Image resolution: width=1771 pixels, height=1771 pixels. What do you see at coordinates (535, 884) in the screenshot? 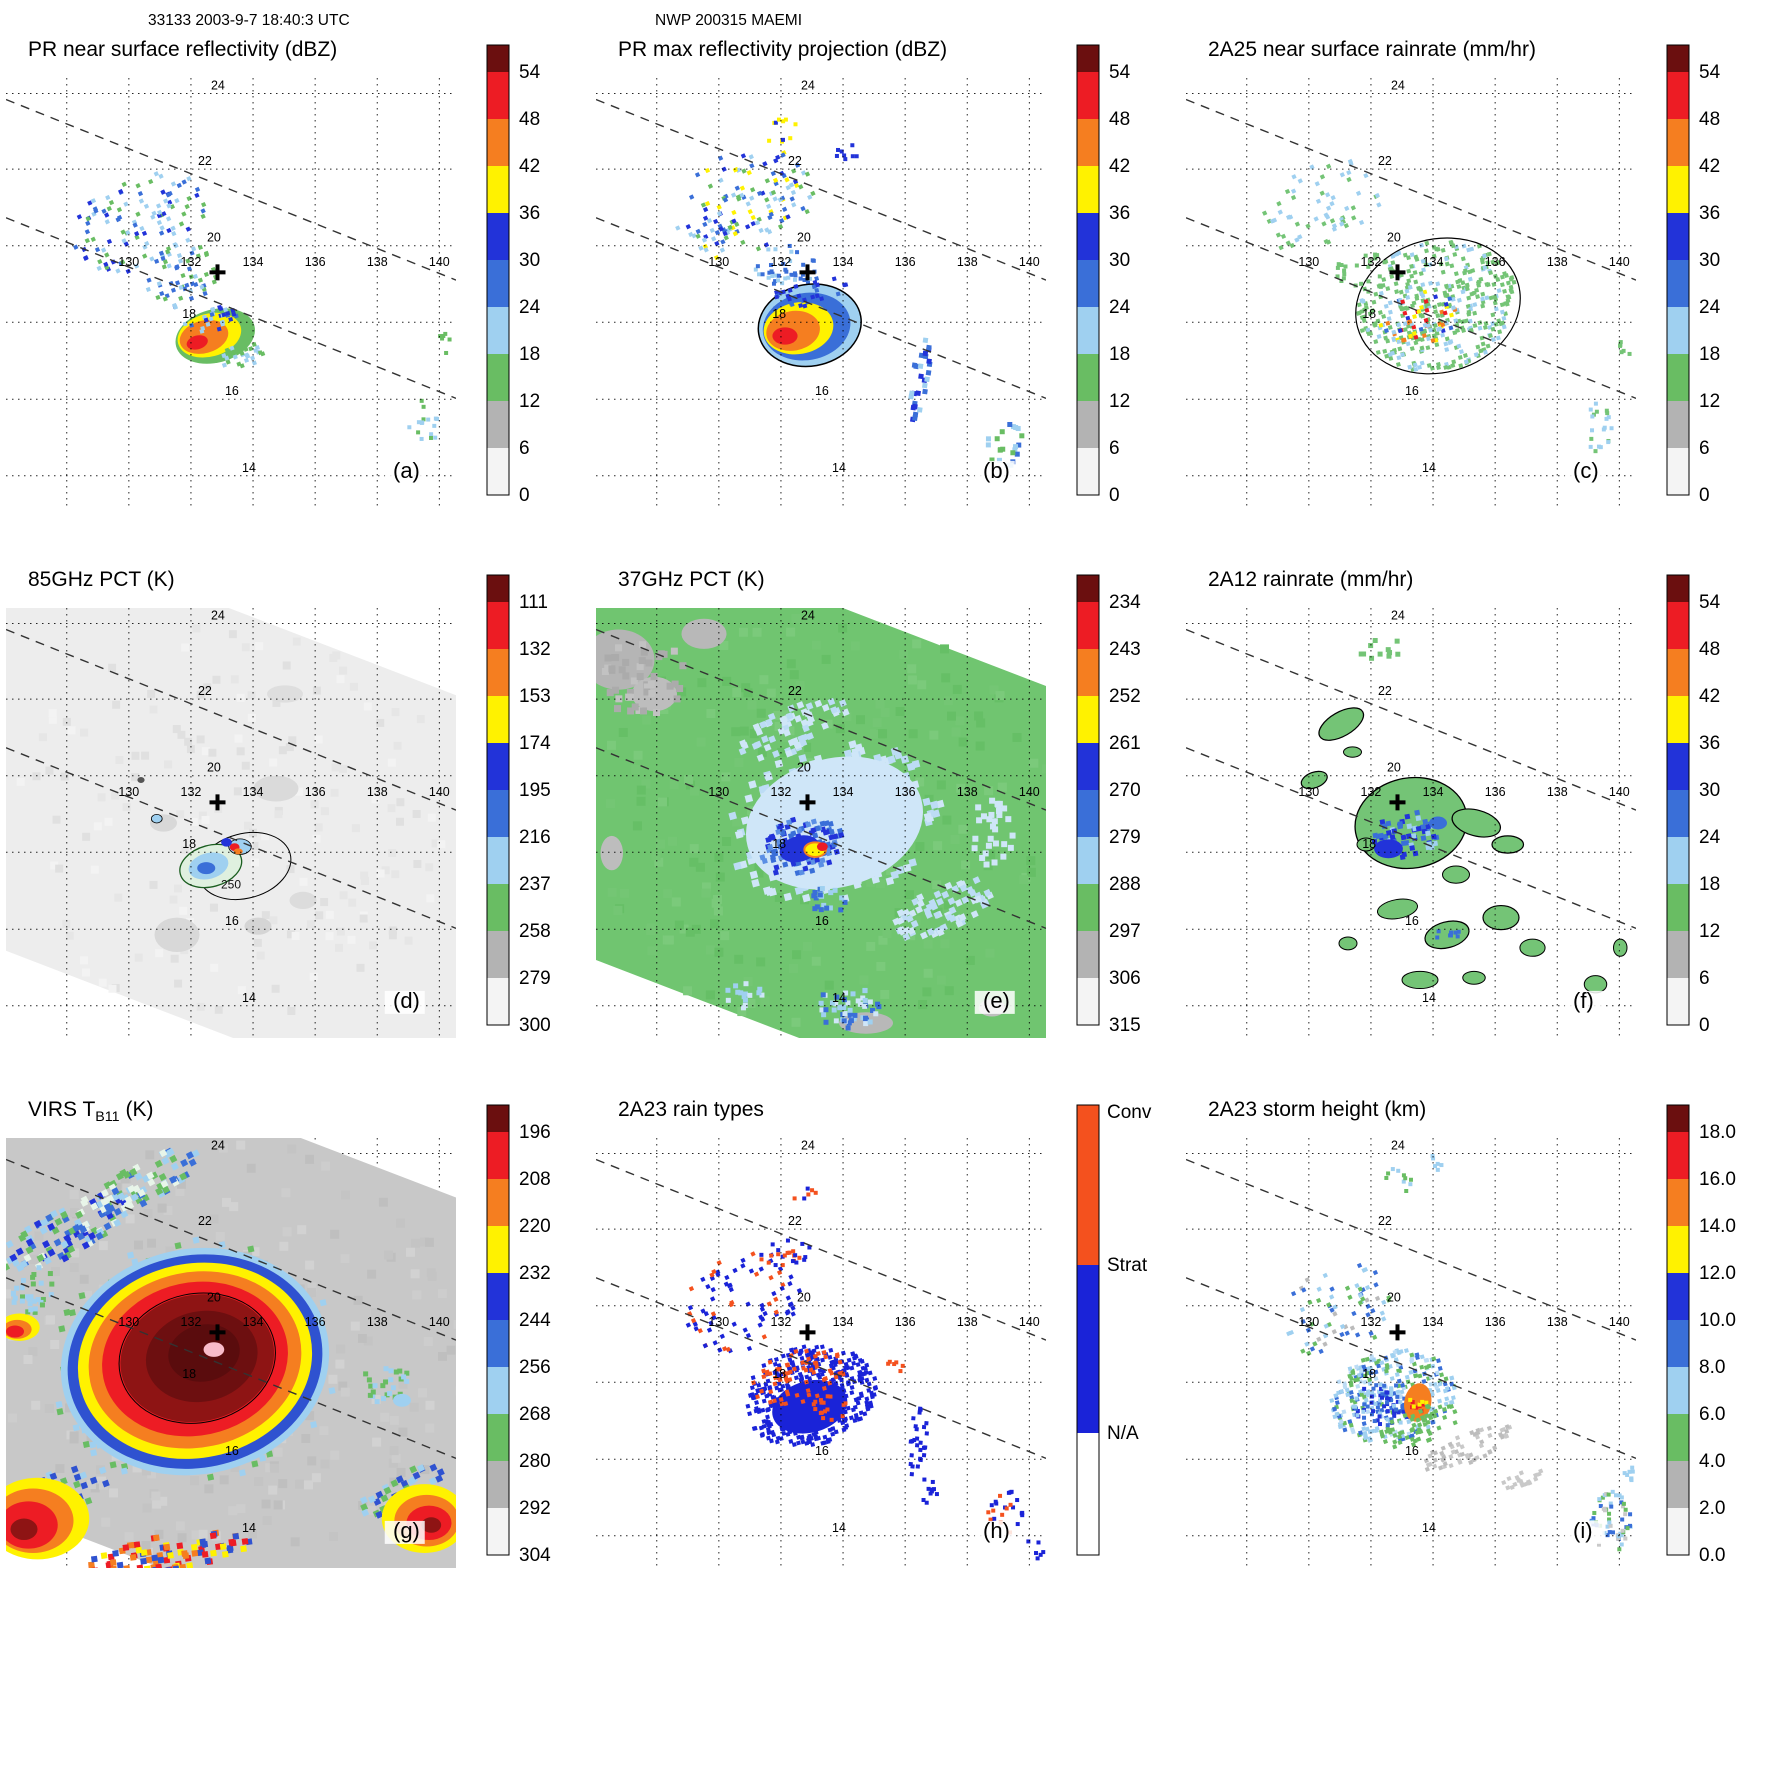
I see `colorbar-tick-label: 237` at bounding box center [535, 884].